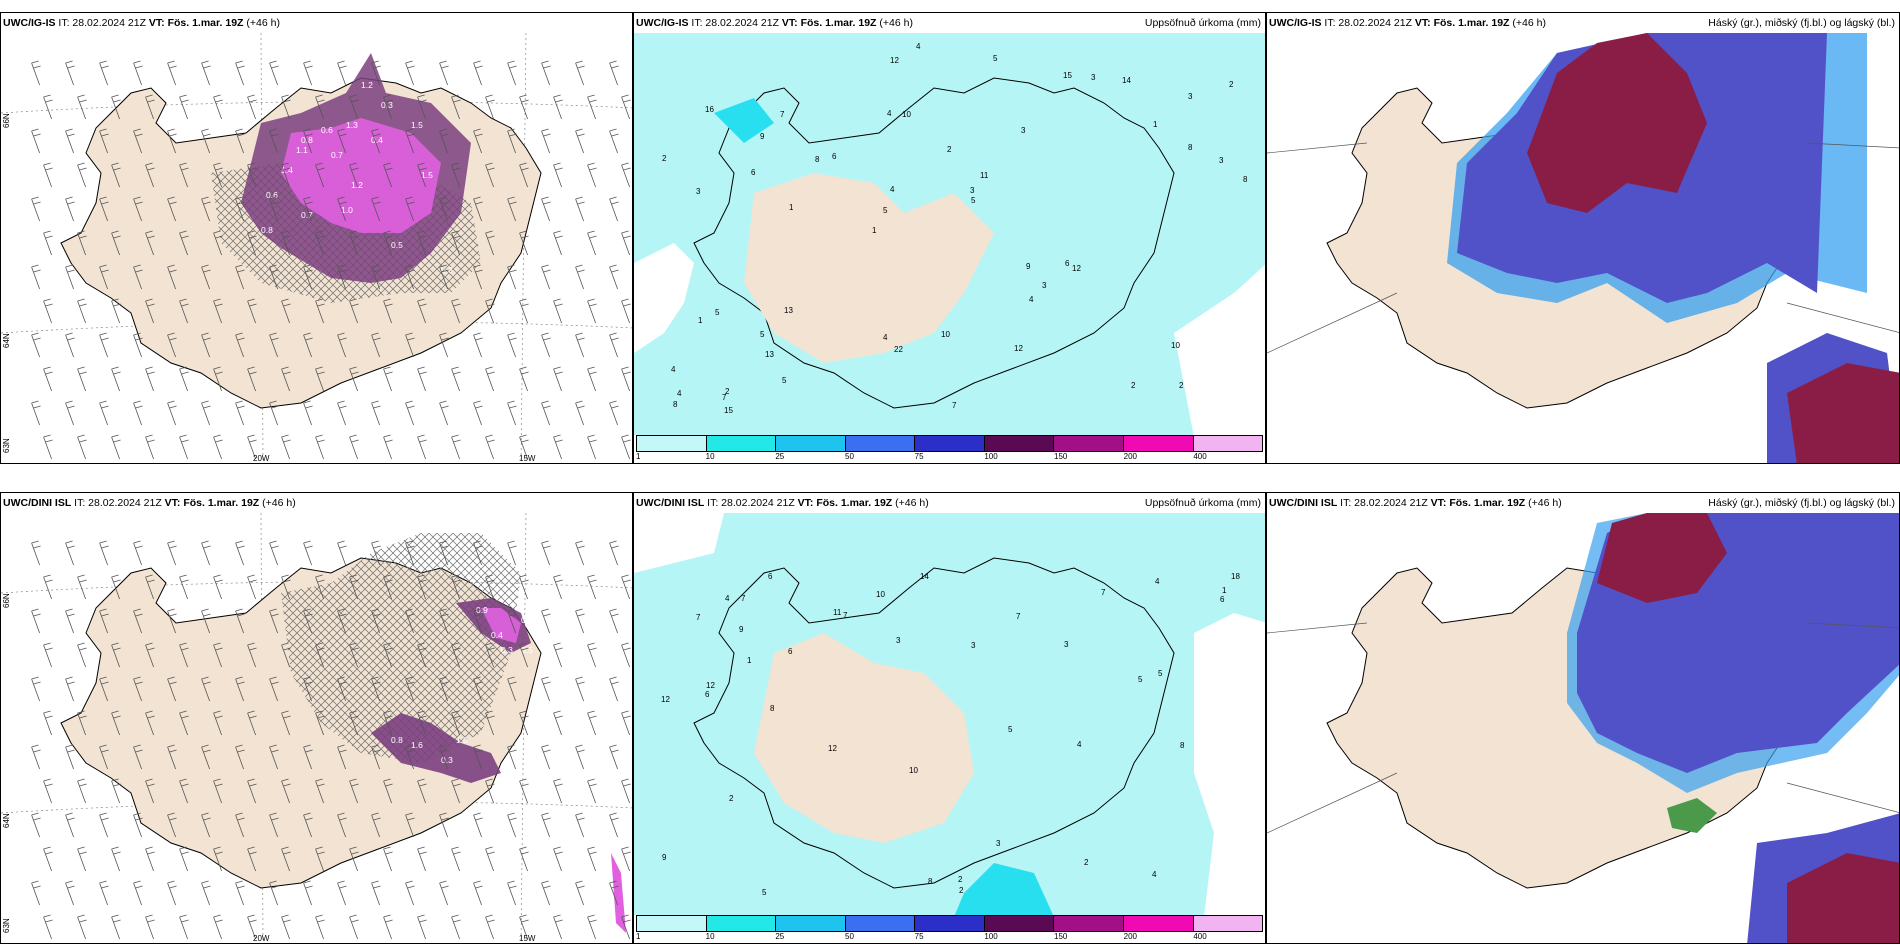 Image resolution: width=1900 pixels, height=950 pixels. Describe the element at coordinates (327, 130) in the screenshot. I see `wind-value-label: 0.6` at that location.